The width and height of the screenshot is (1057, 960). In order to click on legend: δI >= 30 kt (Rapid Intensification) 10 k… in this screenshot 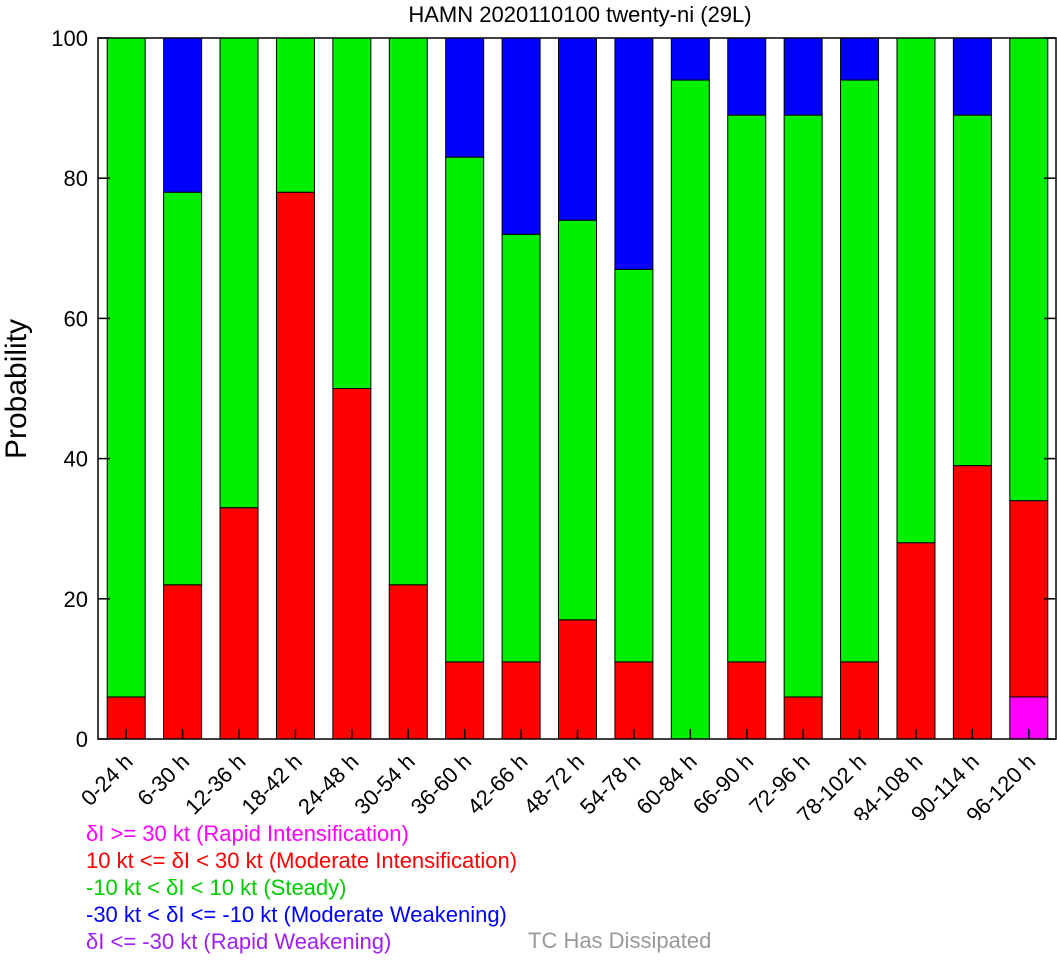, I will do `click(566, 887)`.